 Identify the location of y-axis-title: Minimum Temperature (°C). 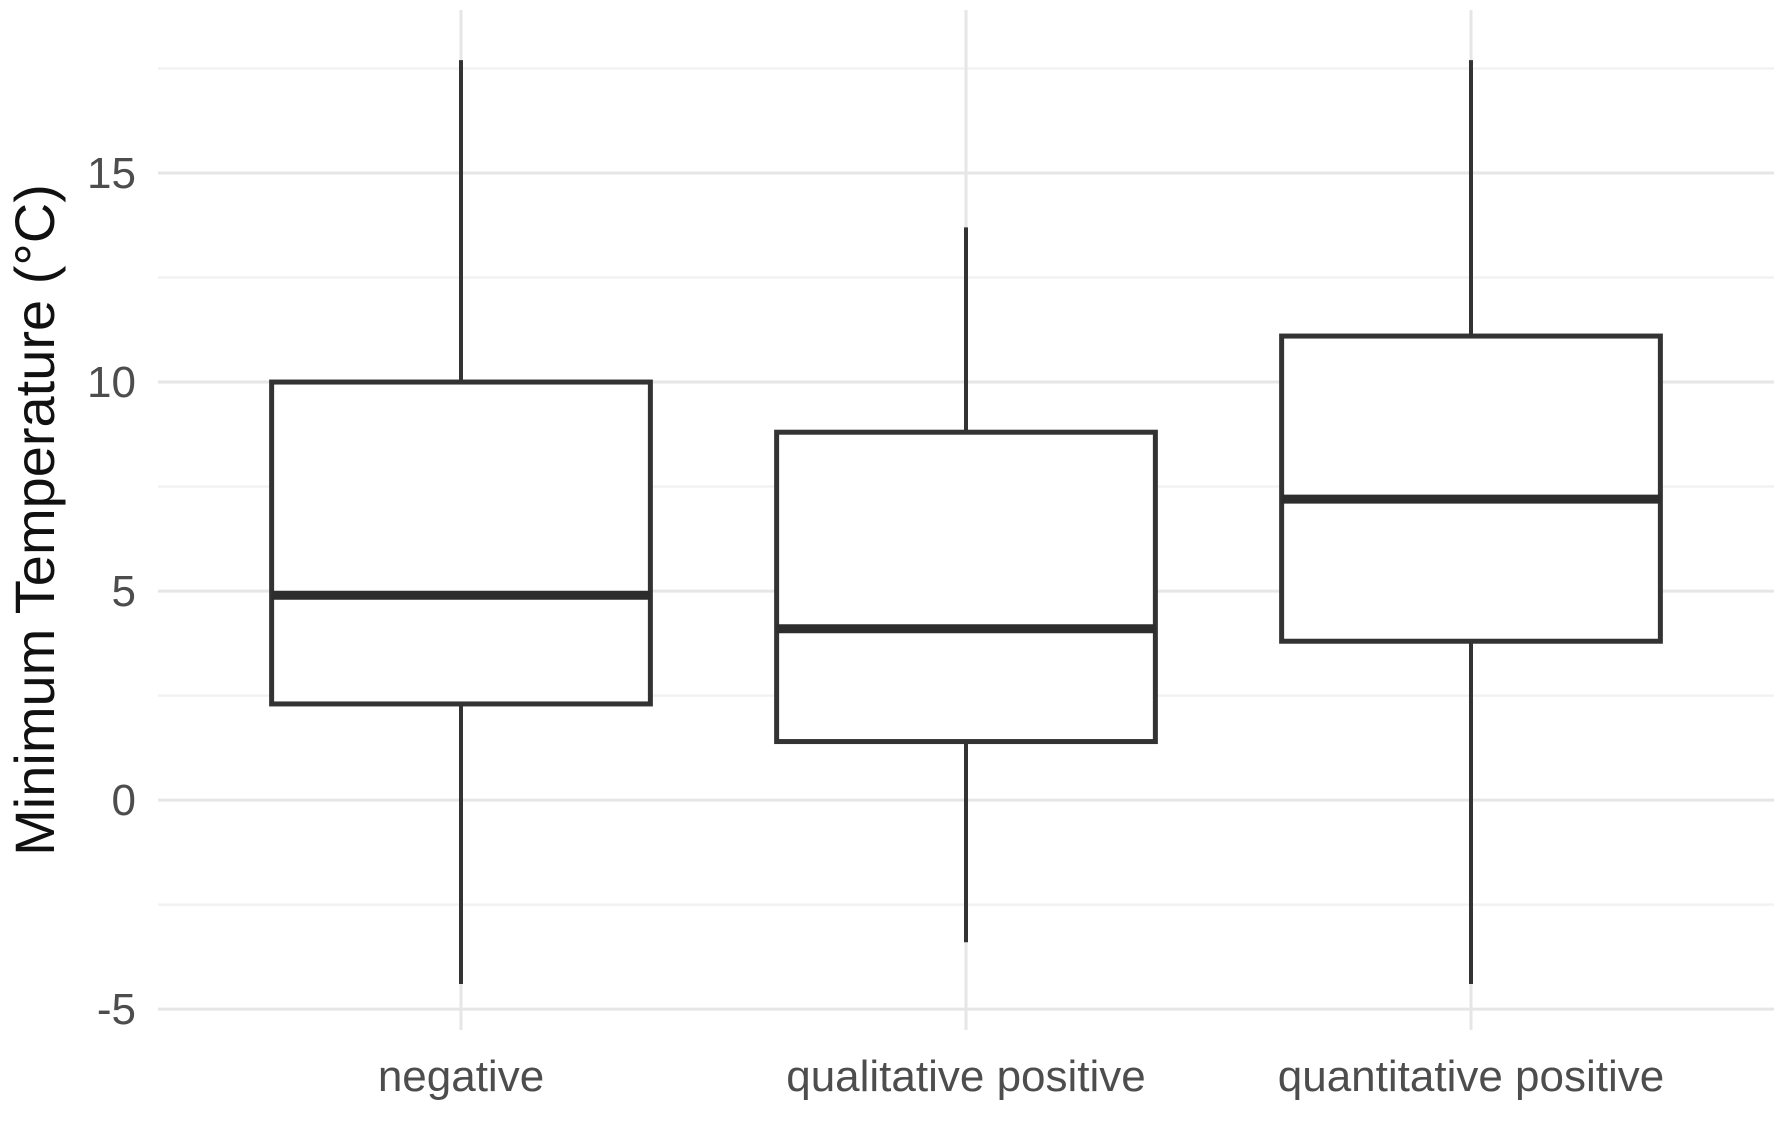
(34, 520).